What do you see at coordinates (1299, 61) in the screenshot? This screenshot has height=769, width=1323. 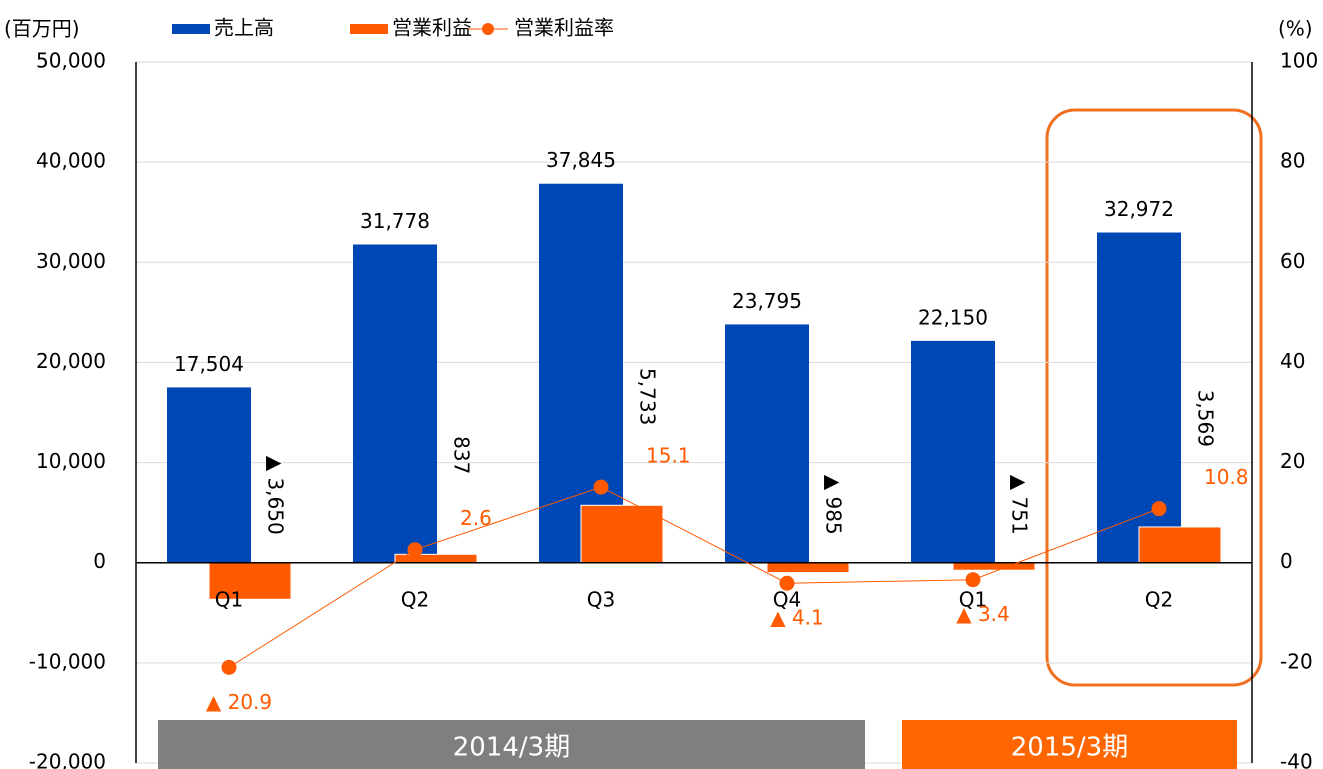 I see `y2-tick-label: 100` at bounding box center [1299, 61].